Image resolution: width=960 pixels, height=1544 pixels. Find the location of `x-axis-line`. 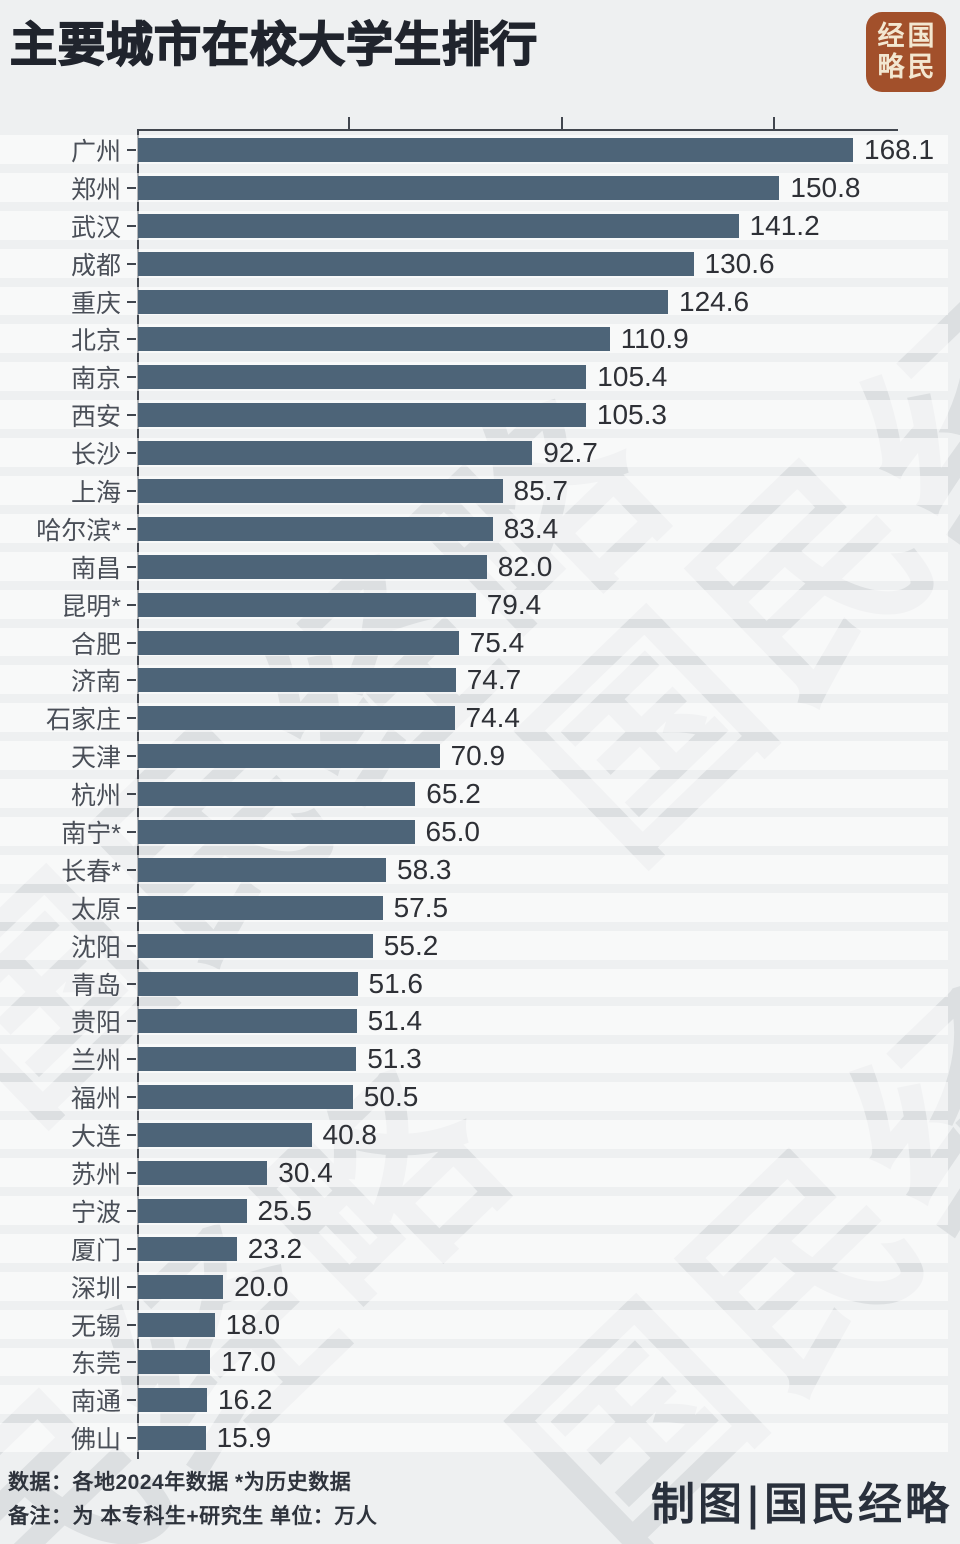

x-axis-line is located at coordinates (517, 124).